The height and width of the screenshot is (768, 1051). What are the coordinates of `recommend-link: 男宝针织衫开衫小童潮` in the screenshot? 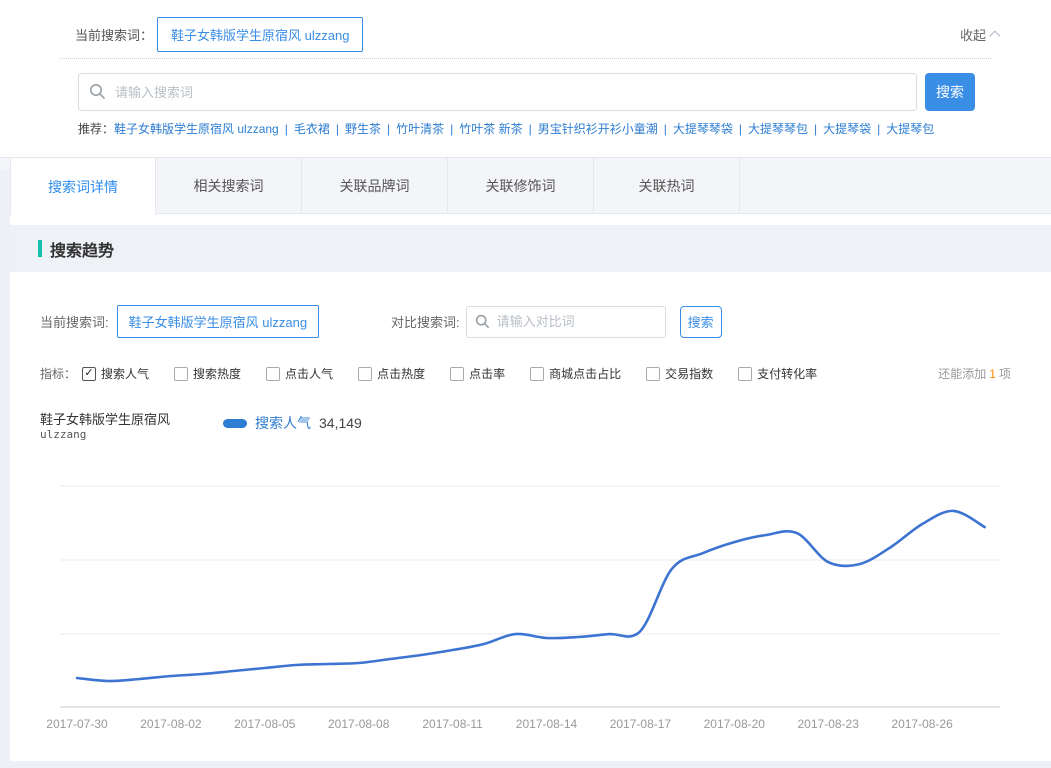 It's located at (597, 129).